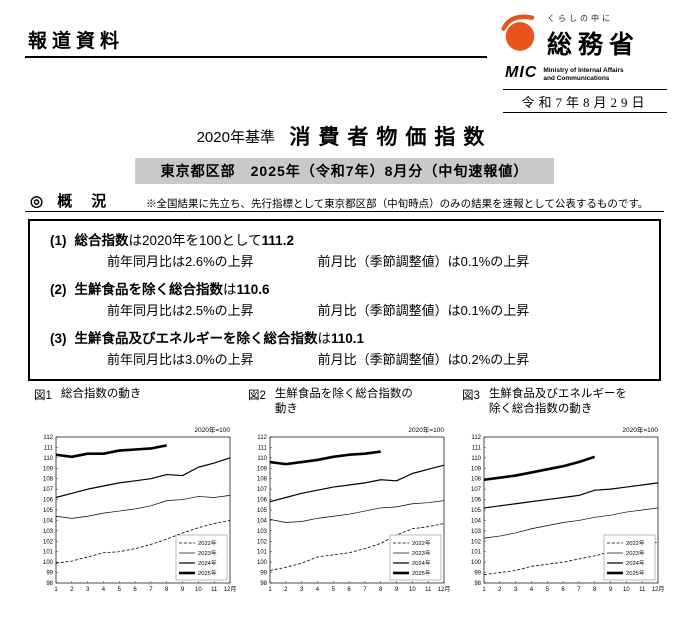 This screenshot has height=622, width=689. What do you see at coordinates (101, 394) in the screenshot?
I see `figure1-title: 総合指数の動き` at bounding box center [101, 394].